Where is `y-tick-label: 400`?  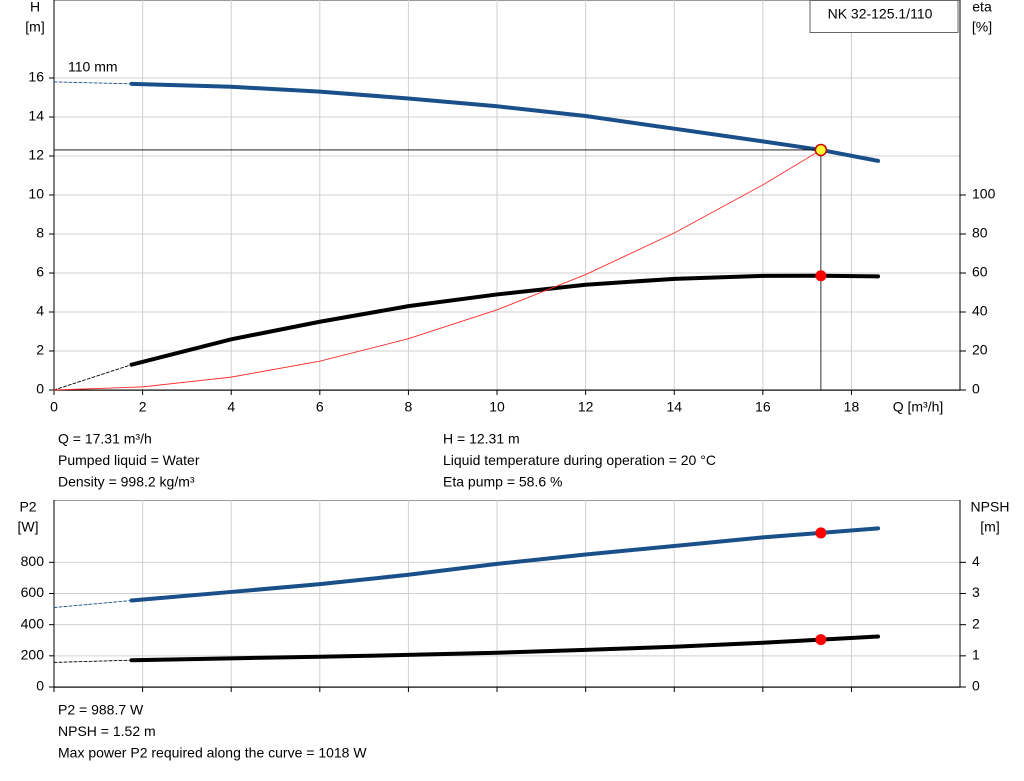
y-tick-label: 400 is located at coordinates (33, 623).